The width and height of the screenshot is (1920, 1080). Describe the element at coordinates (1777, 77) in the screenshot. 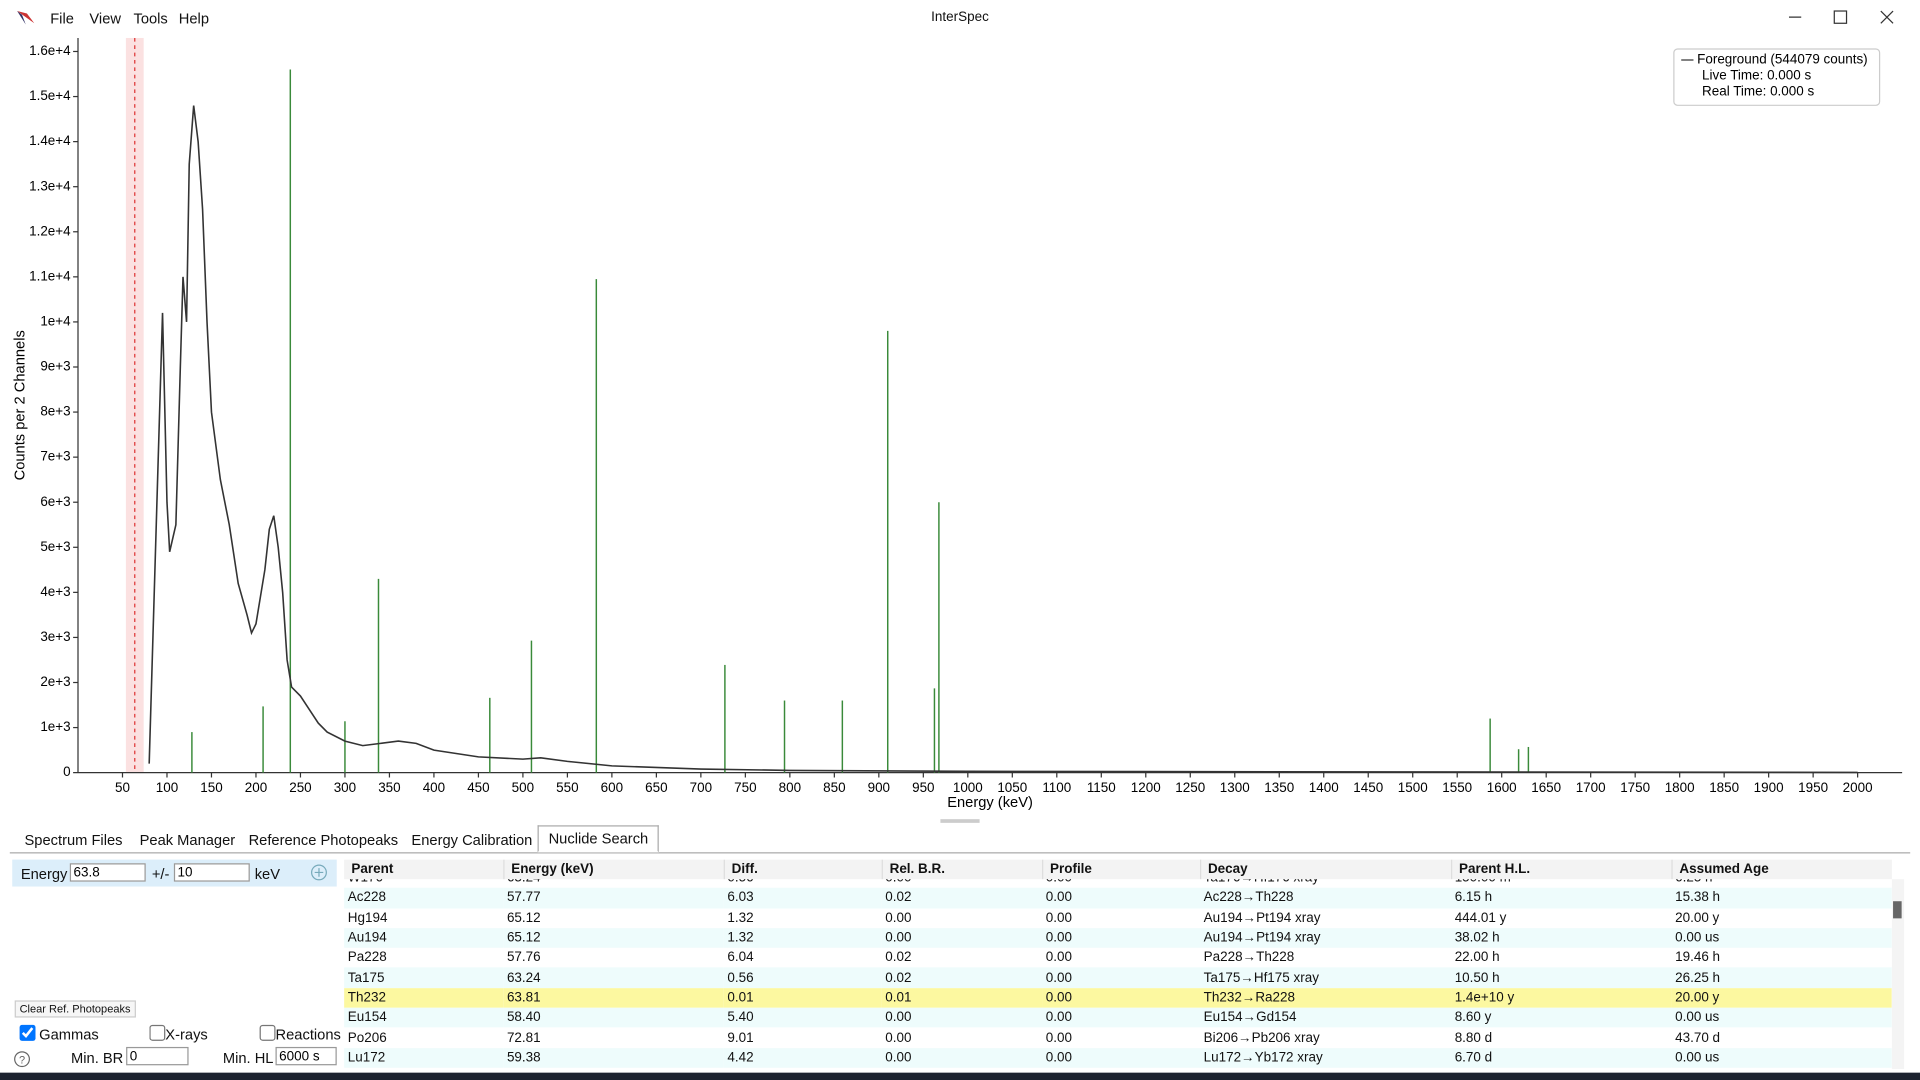

I see `legend-box` at that location.